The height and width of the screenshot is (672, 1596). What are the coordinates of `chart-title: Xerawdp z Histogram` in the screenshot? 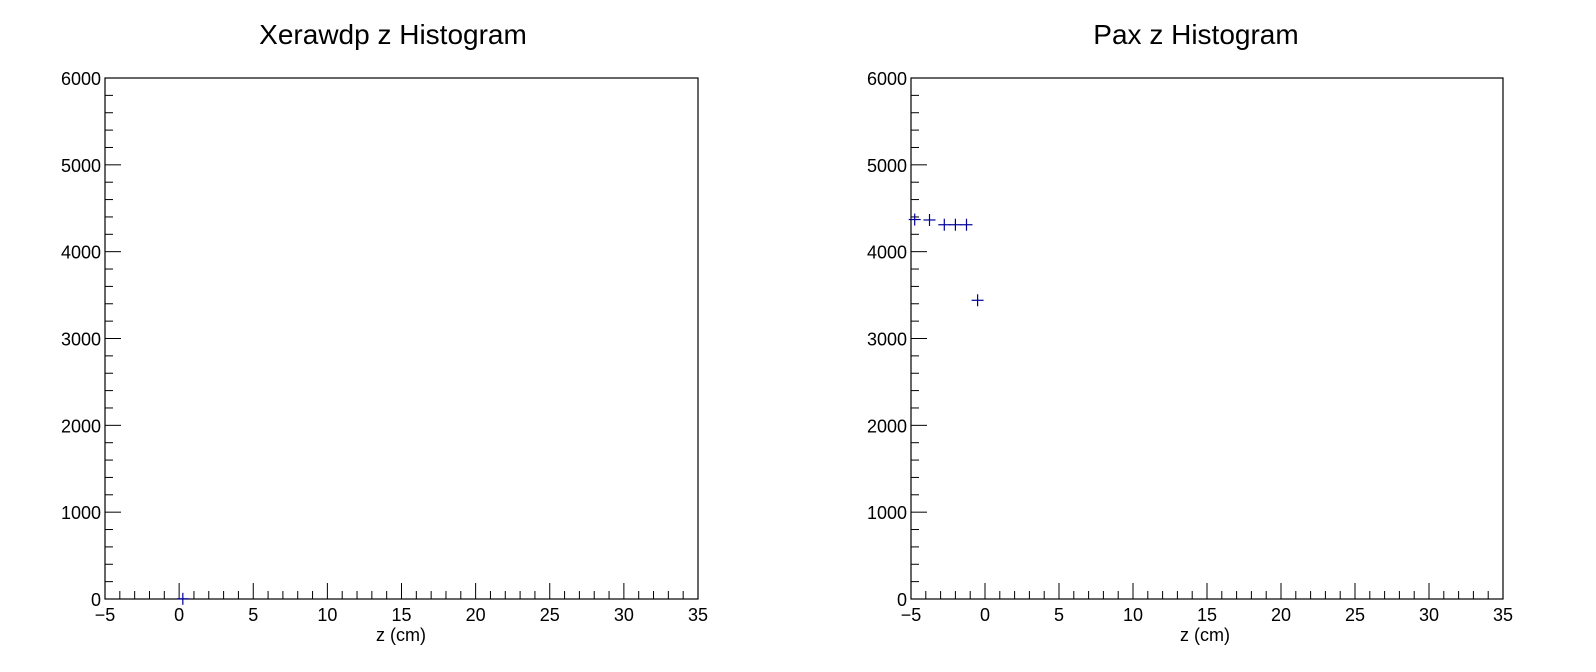 It's located at (393, 34).